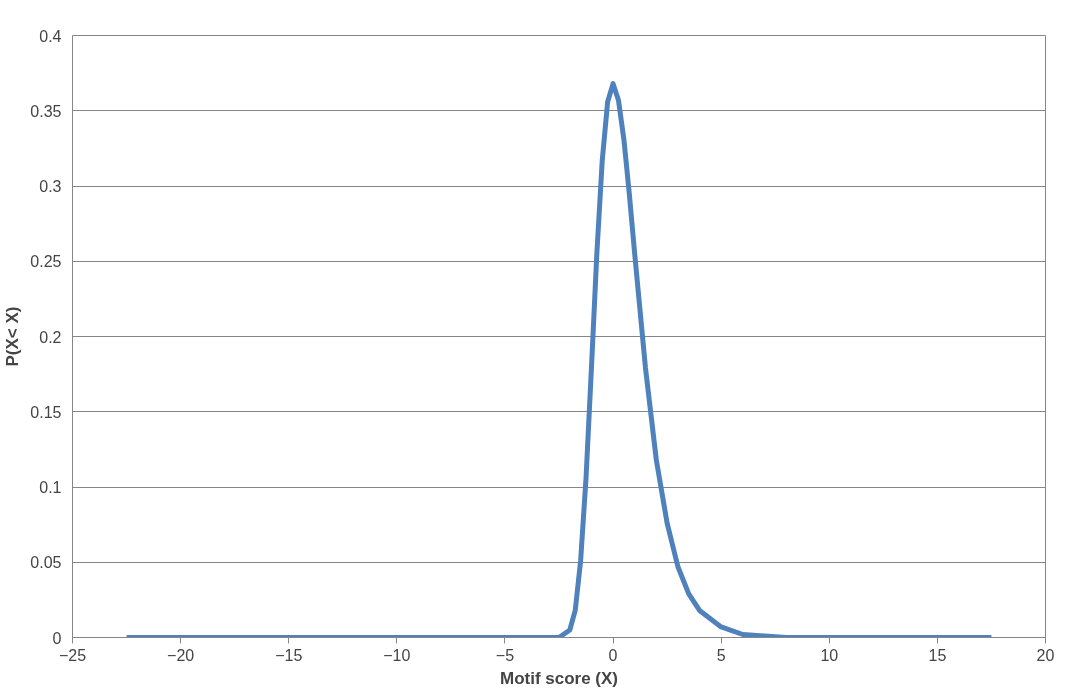 The image size is (1083, 698). What do you see at coordinates (559, 678) in the screenshot?
I see `x-axis-title: Motif score (X)` at bounding box center [559, 678].